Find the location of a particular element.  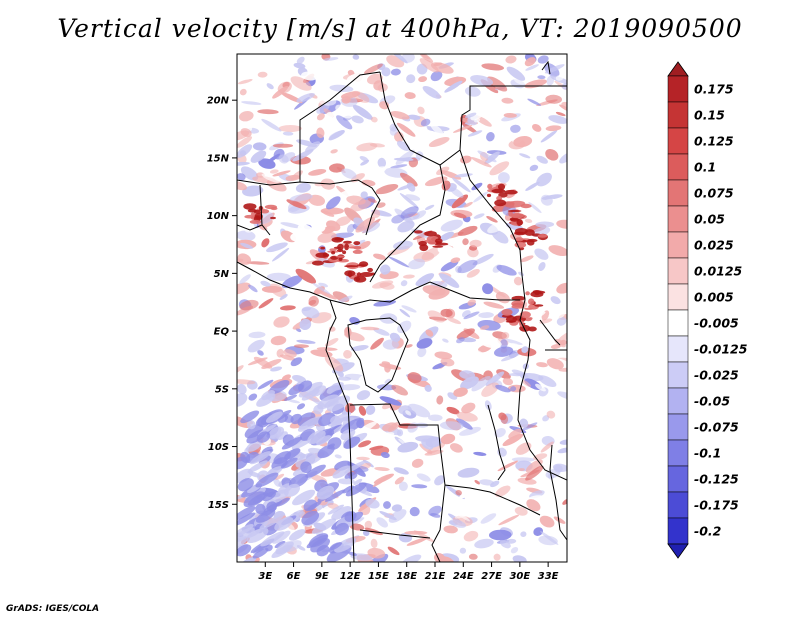

colorbar-label: -0.125 is located at coordinates (716, 479).